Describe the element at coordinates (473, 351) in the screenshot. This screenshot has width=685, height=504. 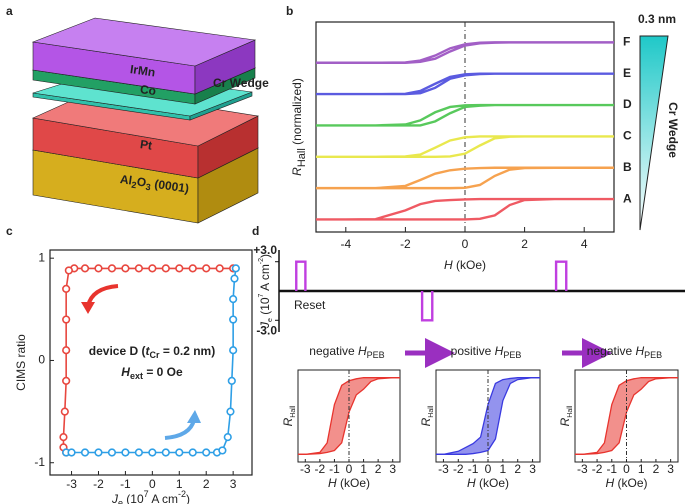
I see `label-part: positive` at that location.